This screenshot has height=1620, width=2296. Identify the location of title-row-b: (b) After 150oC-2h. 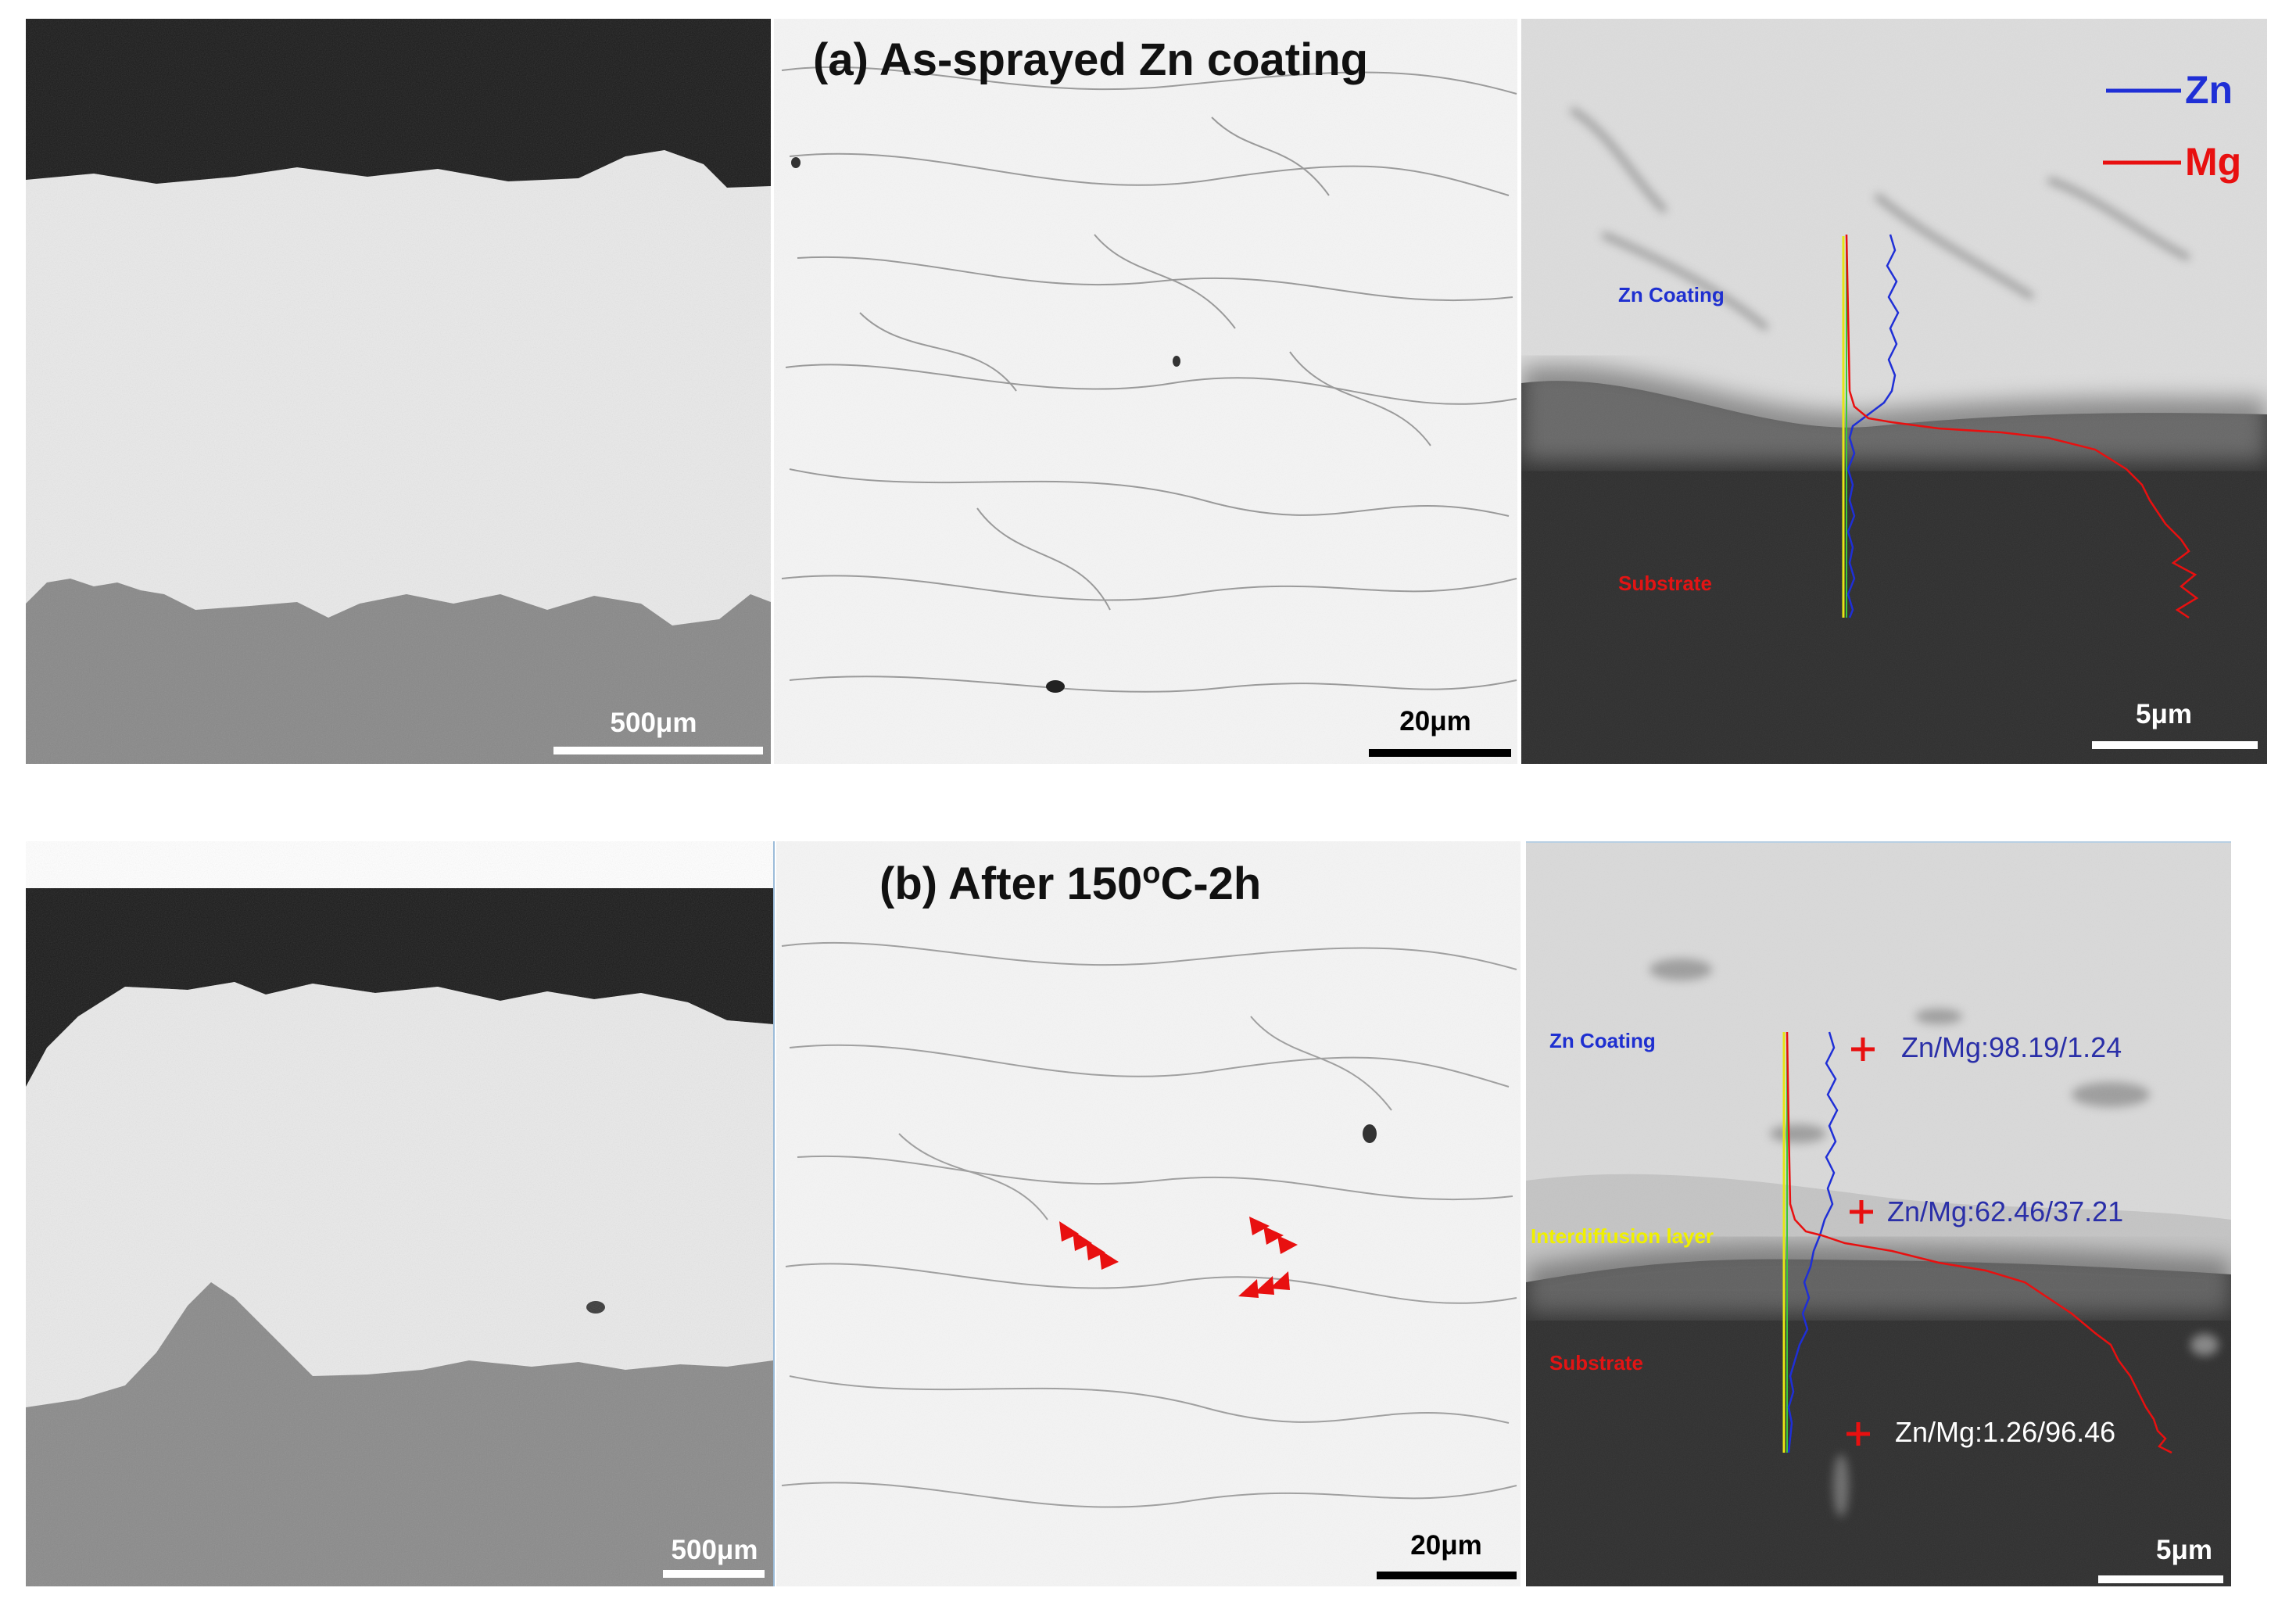
(1070, 883).